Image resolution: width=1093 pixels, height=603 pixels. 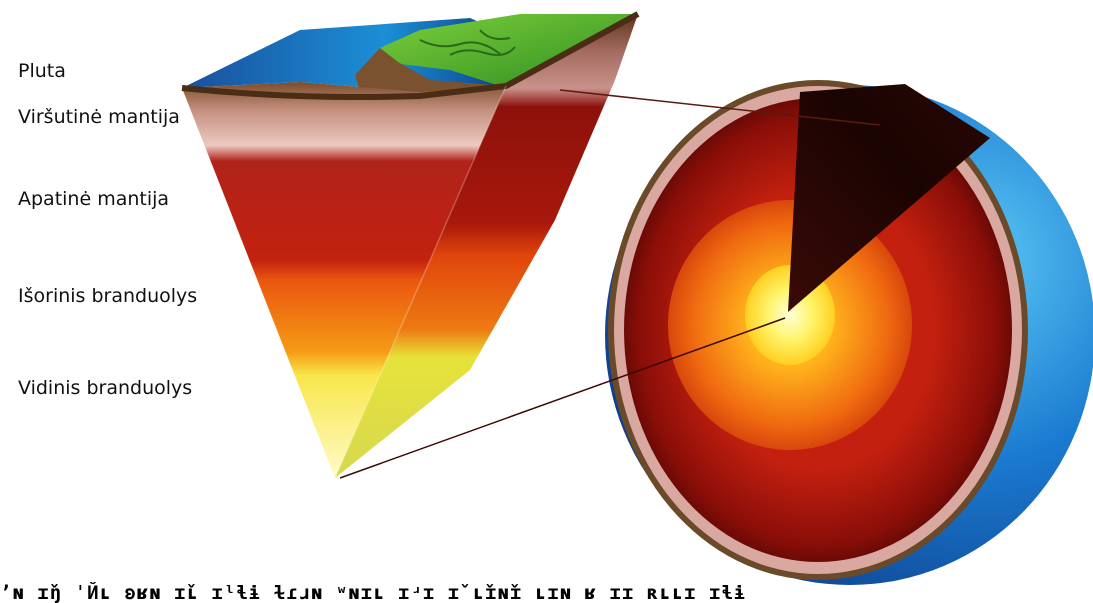 I want to click on globe-cutout, so click(x=889, y=198).